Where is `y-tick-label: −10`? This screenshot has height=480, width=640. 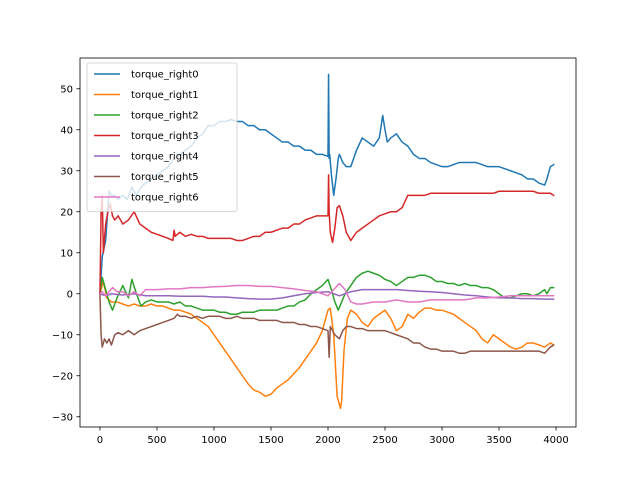
y-tick-label: −10 is located at coordinates (62, 335).